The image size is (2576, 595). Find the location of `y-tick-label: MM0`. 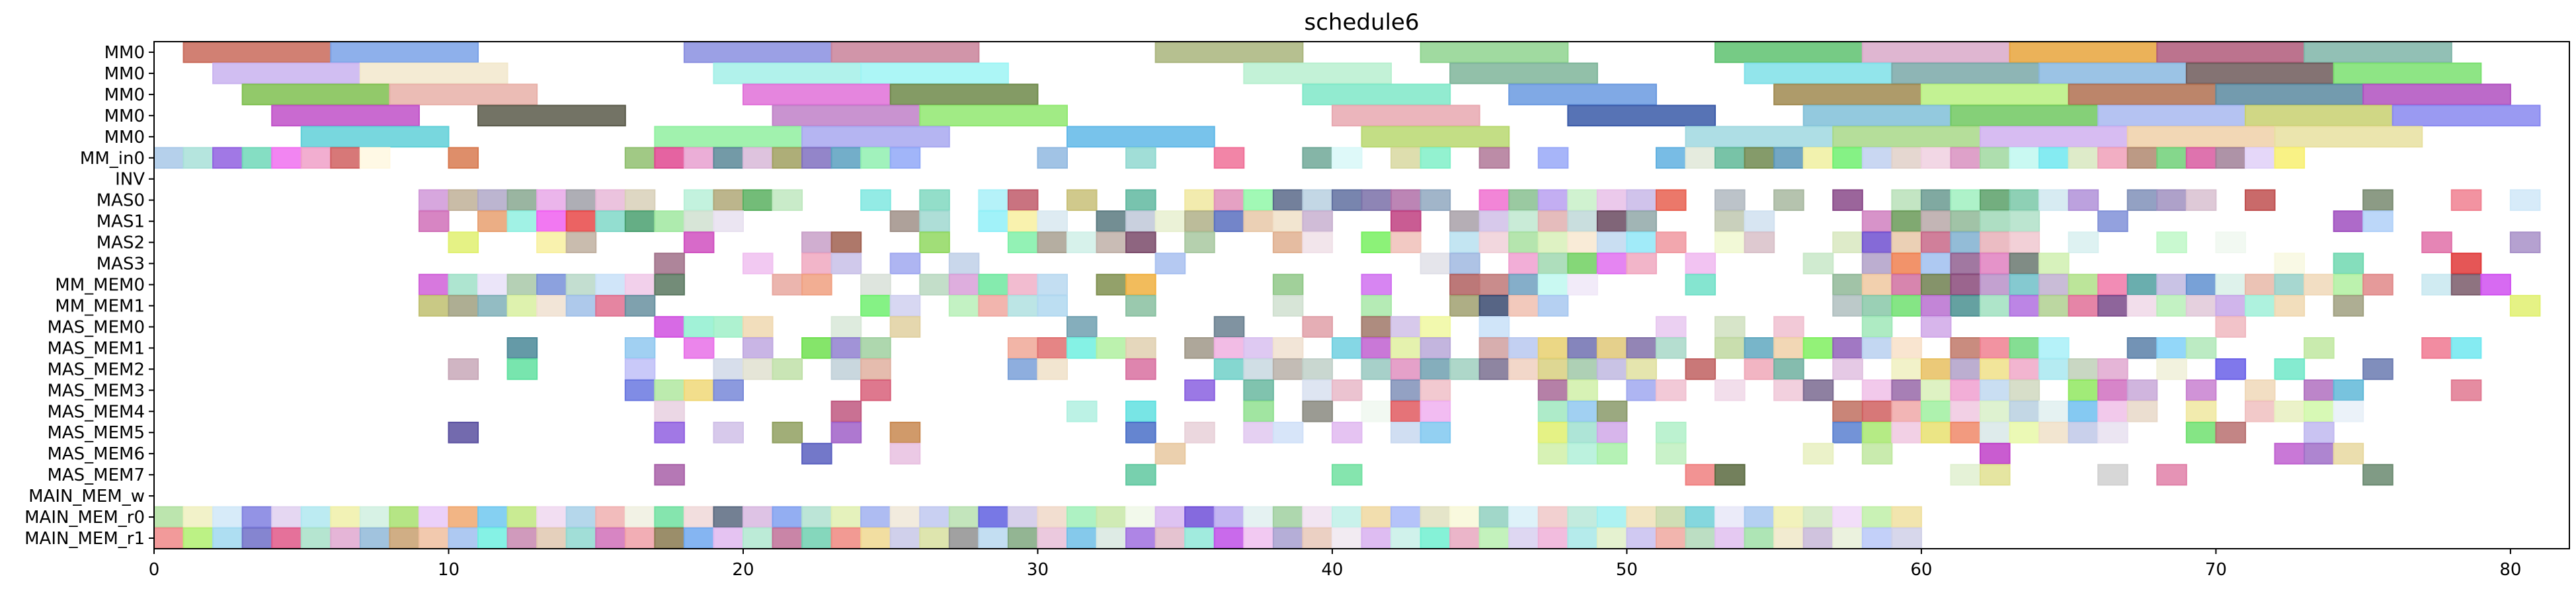

y-tick-label: MM0 is located at coordinates (125, 95).